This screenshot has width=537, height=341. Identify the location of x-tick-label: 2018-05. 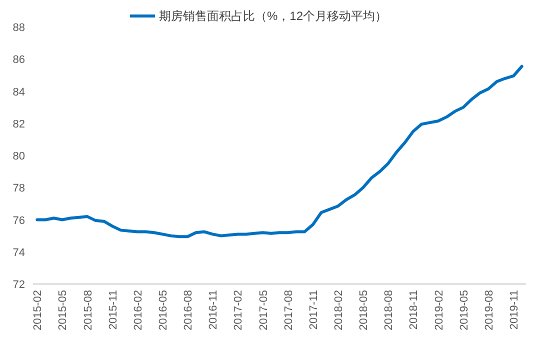
(364, 310).